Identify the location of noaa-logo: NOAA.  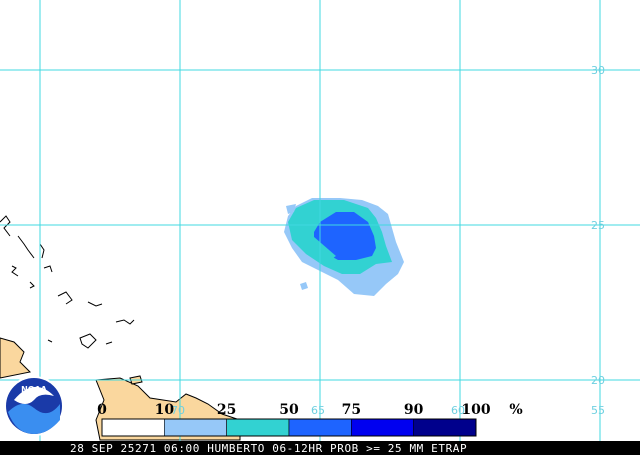
(34, 406).